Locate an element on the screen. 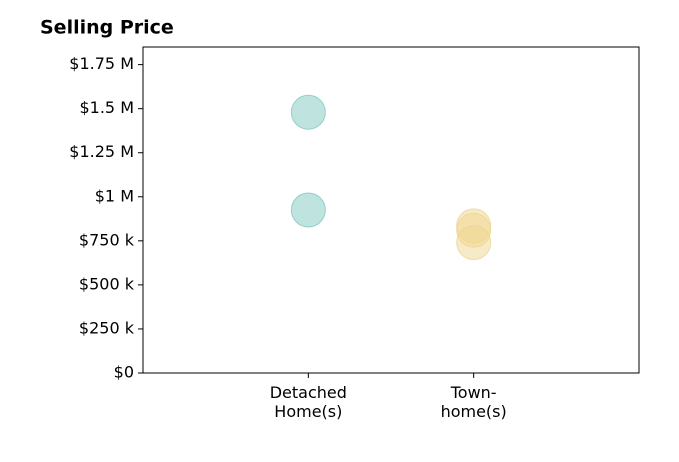 The width and height of the screenshot is (679, 462). y-tick-label: $1.75 M is located at coordinates (101, 63).